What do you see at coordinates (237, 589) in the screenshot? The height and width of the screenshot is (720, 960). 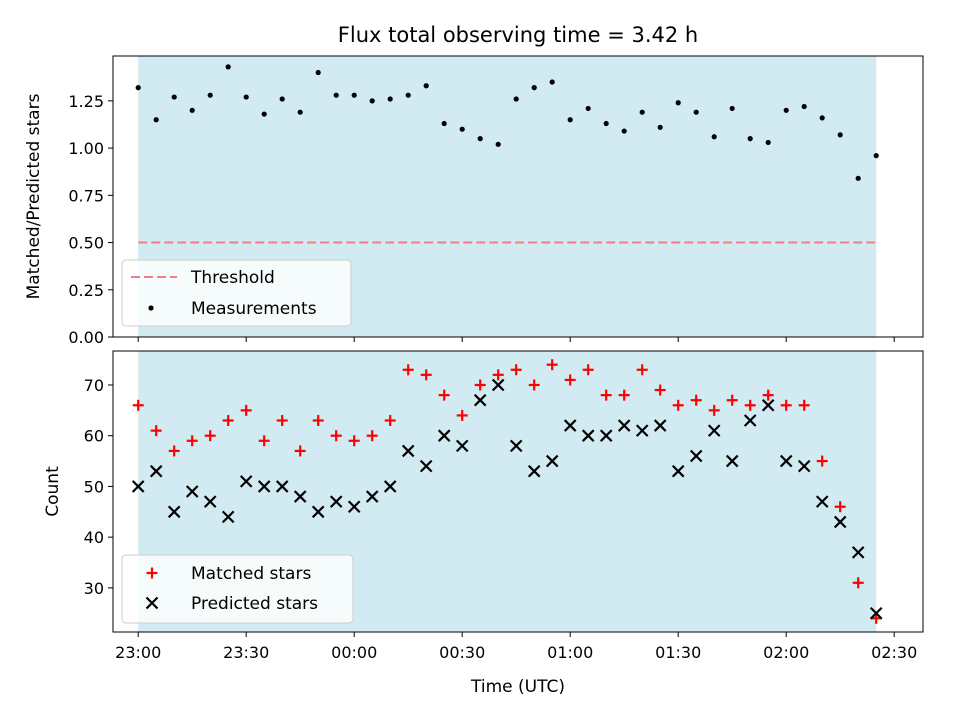 I see `bottom-legend-box` at bounding box center [237, 589].